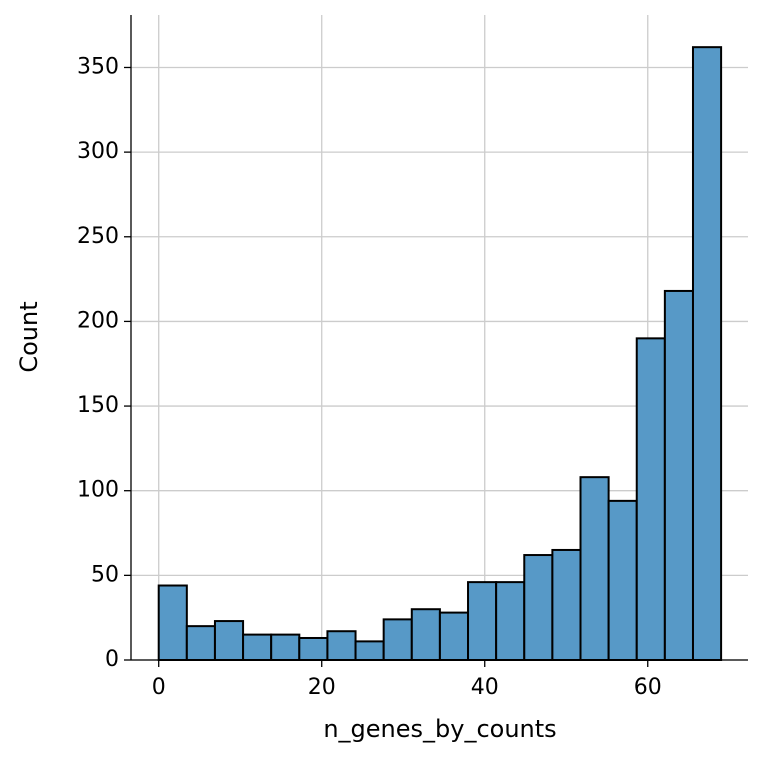 The height and width of the screenshot is (763, 764). What do you see at coordinates (159, 687) in the screenshot?
I see `x-tick-label: 0` at bounding box center [159, 687].